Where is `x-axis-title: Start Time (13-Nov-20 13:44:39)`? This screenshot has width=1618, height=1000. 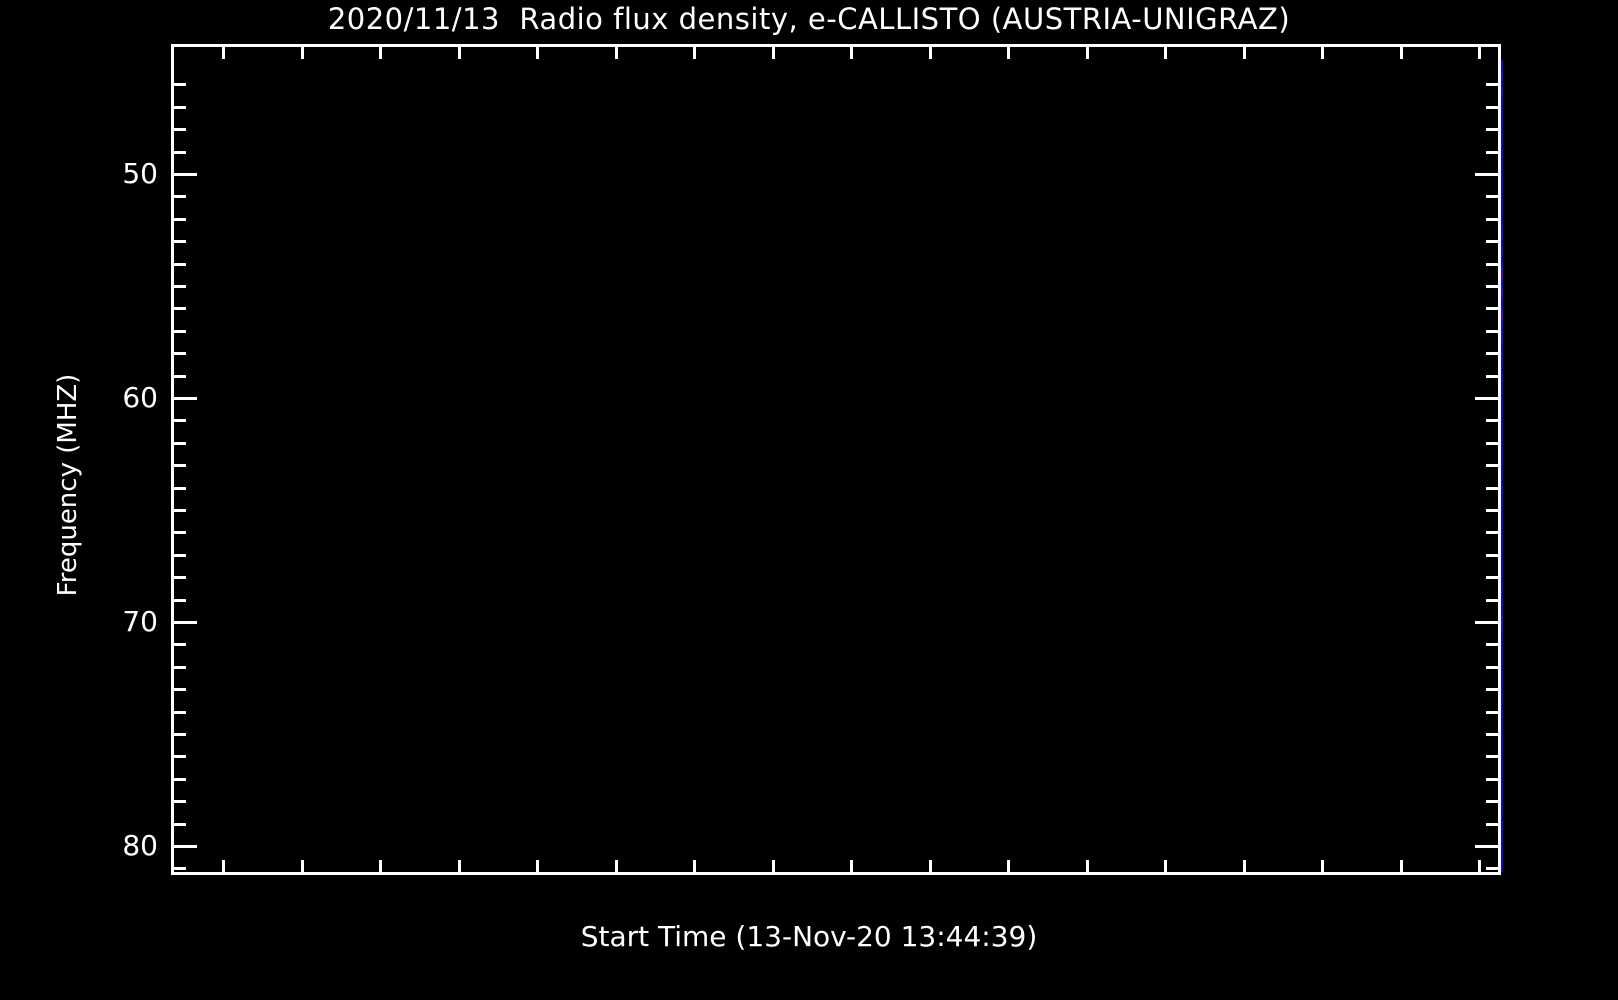
x-axis-title: Start Time (13-Nov-20 13:44:39) is located at coordinates (809, 936).